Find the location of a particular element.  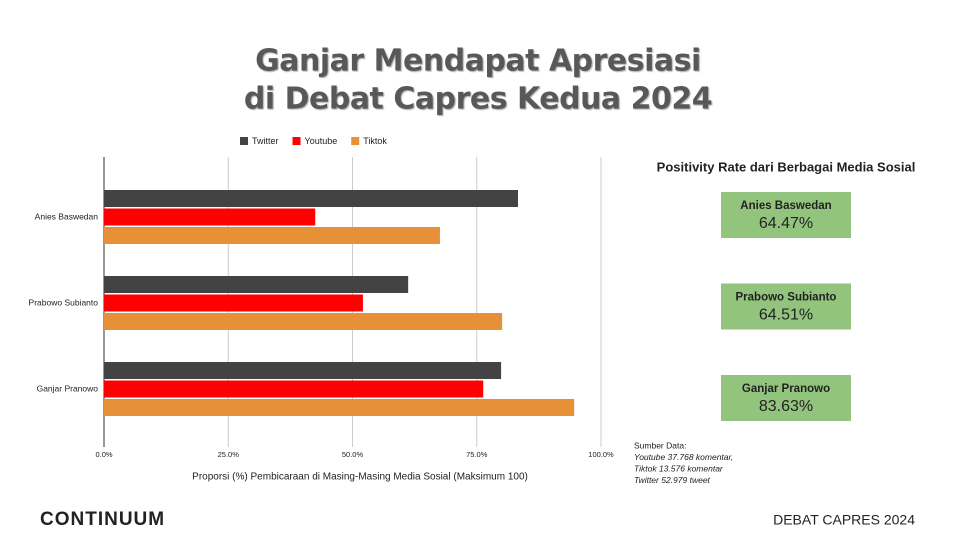

x-tick-label: 50.0% is located at coordinates (353, 454).